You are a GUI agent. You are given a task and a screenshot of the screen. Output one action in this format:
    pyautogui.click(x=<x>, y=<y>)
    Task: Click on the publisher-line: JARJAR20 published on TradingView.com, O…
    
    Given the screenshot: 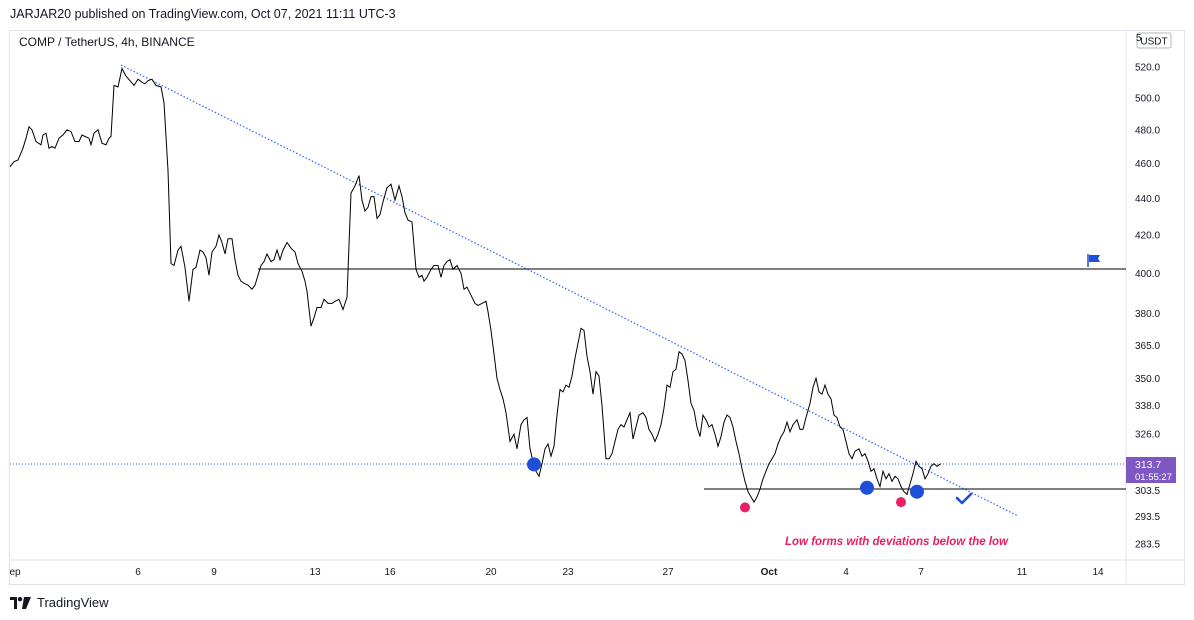 What is the action you would take?
    pyautogui.click(x=203, y=14)
    